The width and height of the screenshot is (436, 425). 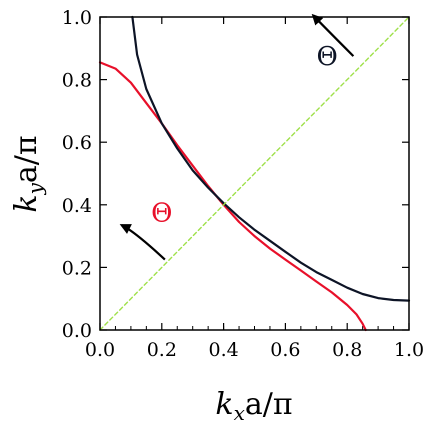 What do you see at coordinates (77, 268) in the screenshot?
I see `y-tick-label: 0.2` at bounding box center [77, 268].